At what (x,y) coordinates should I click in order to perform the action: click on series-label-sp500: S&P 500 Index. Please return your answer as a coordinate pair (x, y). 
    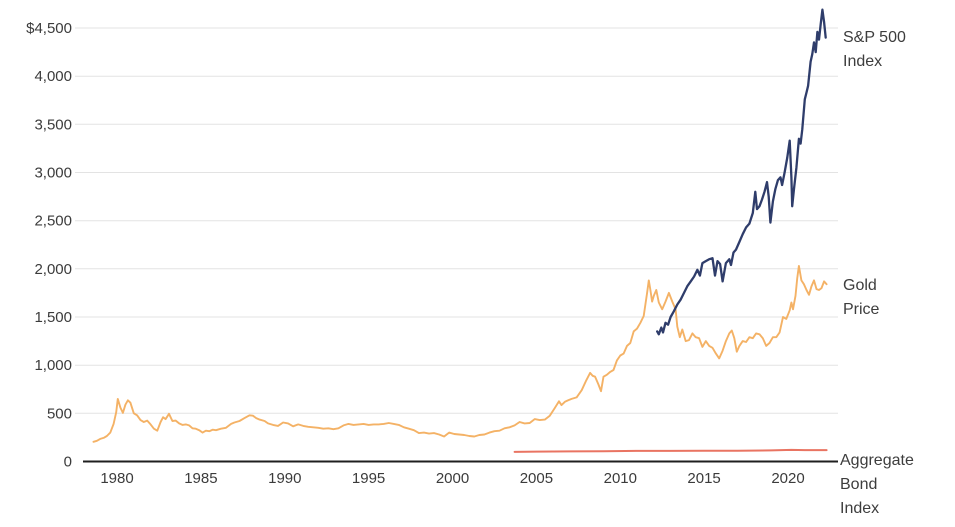
    Looking at the image, I should click on (874, 49).